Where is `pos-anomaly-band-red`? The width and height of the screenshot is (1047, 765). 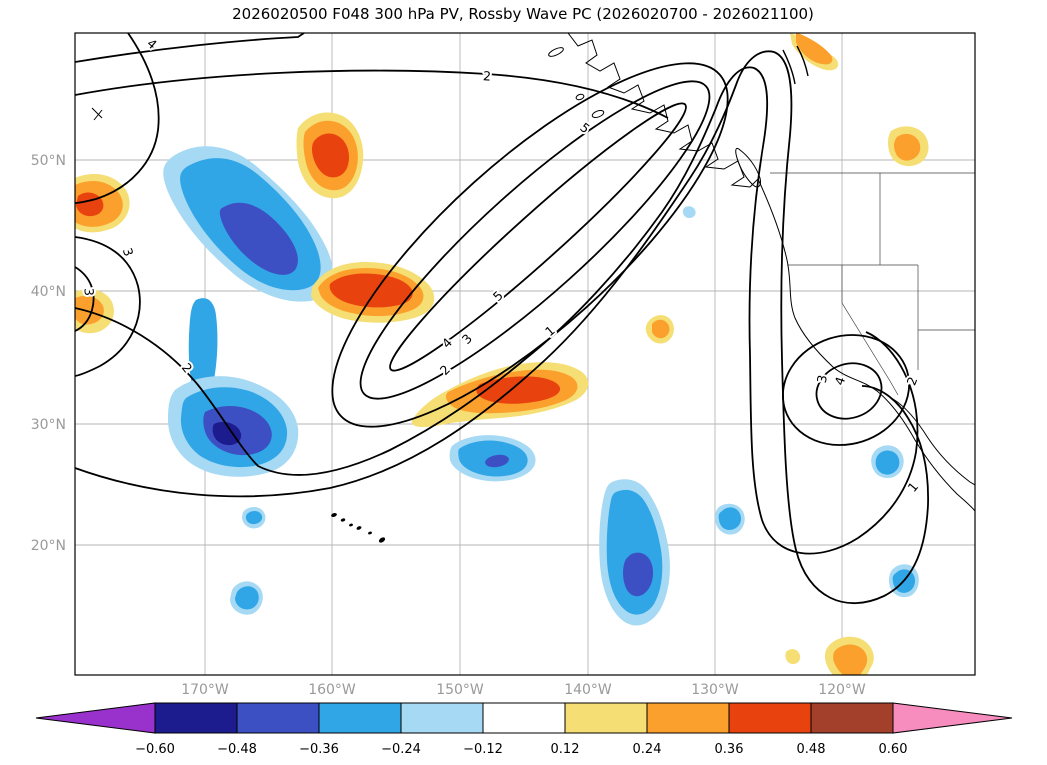 pos-anomaly-band-red is located at coordinates (518, 390).